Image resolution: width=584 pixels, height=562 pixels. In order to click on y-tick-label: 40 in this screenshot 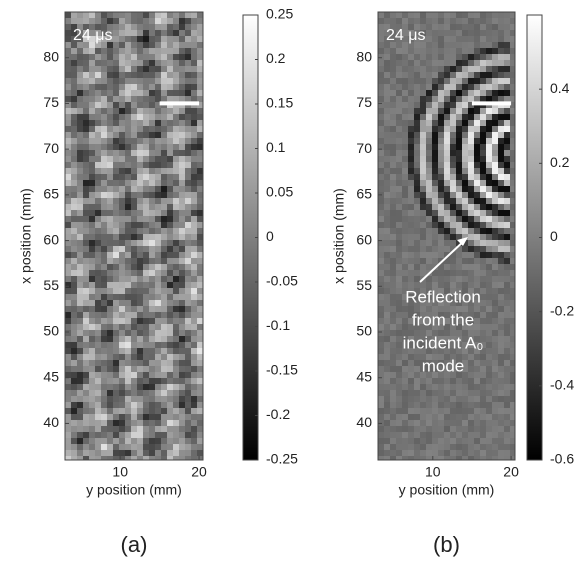, I will do `click(51, 422)`.